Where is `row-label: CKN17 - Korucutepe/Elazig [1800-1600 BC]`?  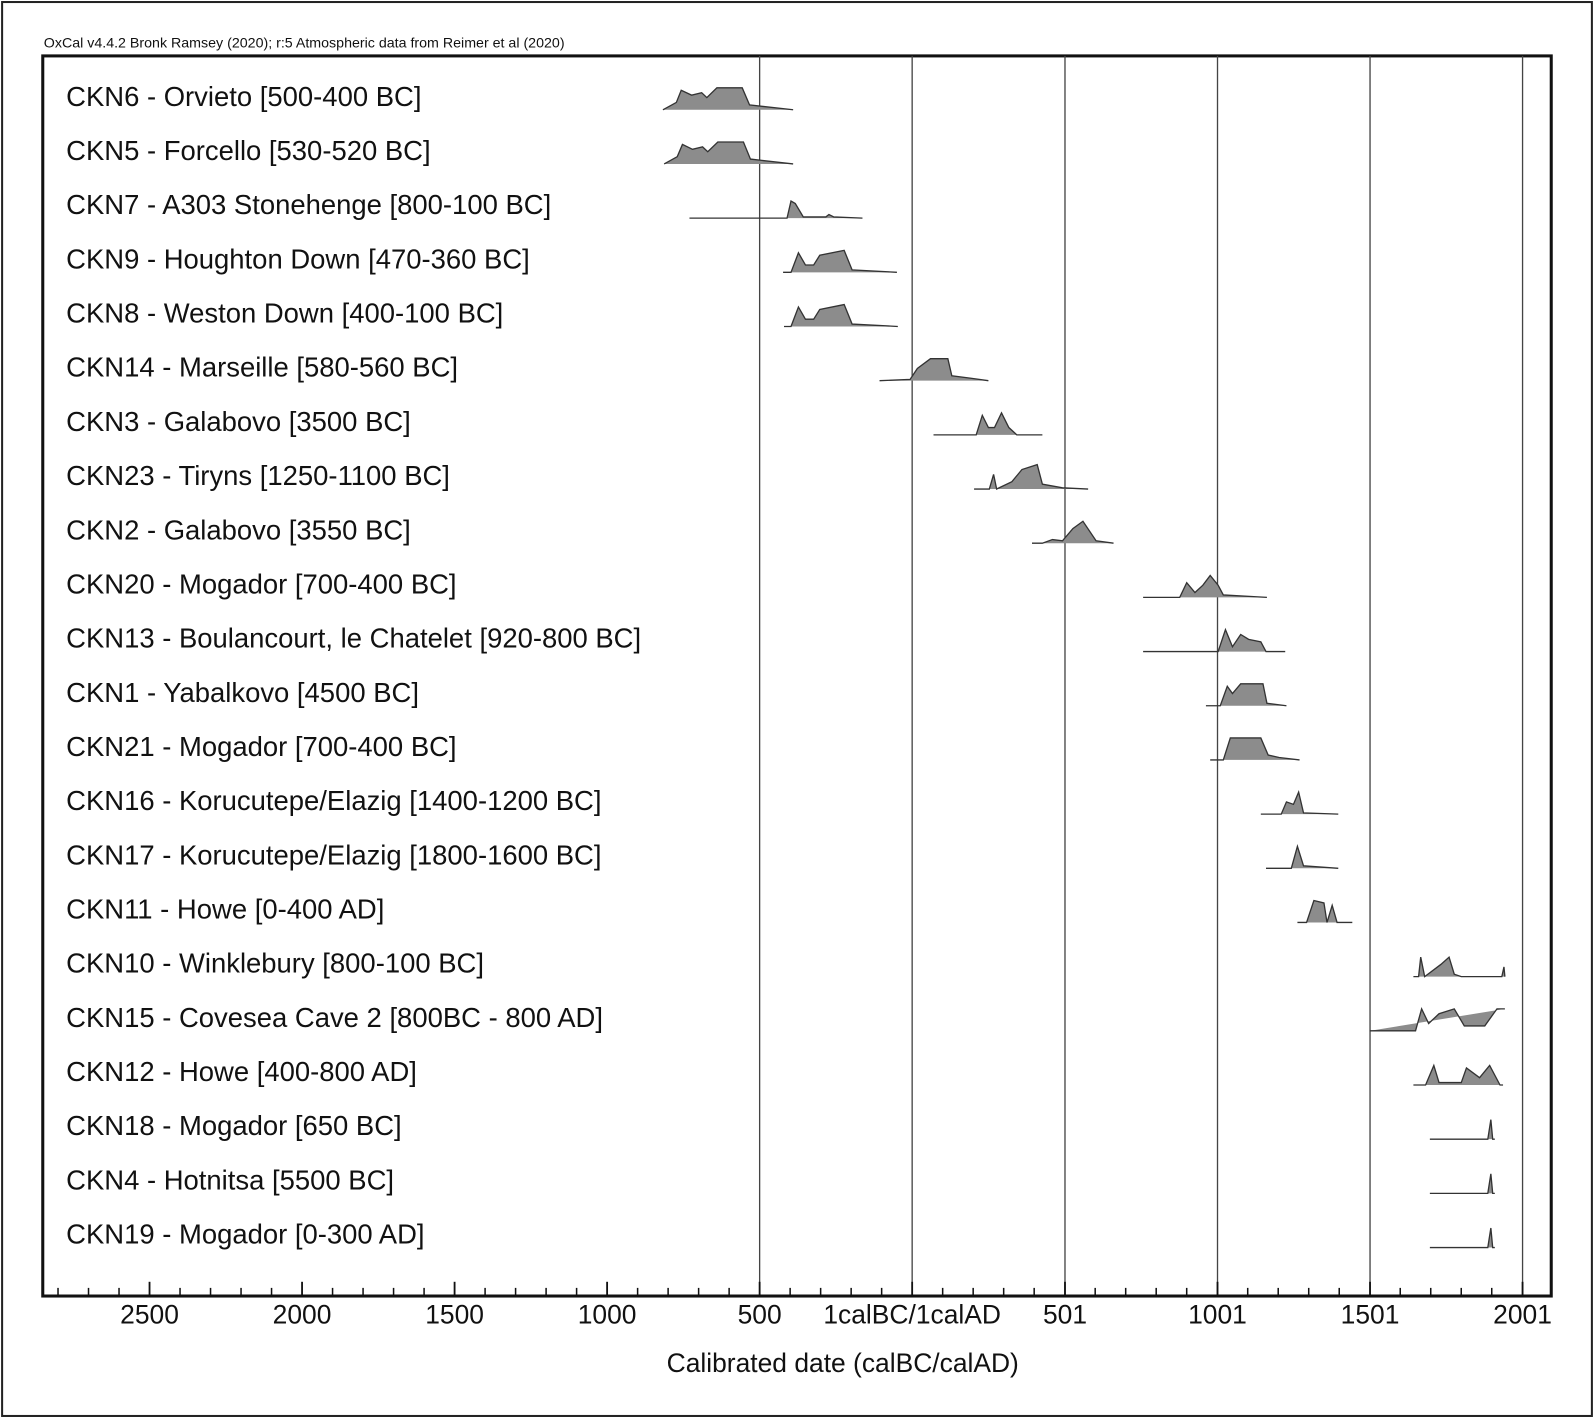
row-label: CKN17 - Korucutepe/Elazig [1800-1600 BC] is located at coordinates (333, 854).